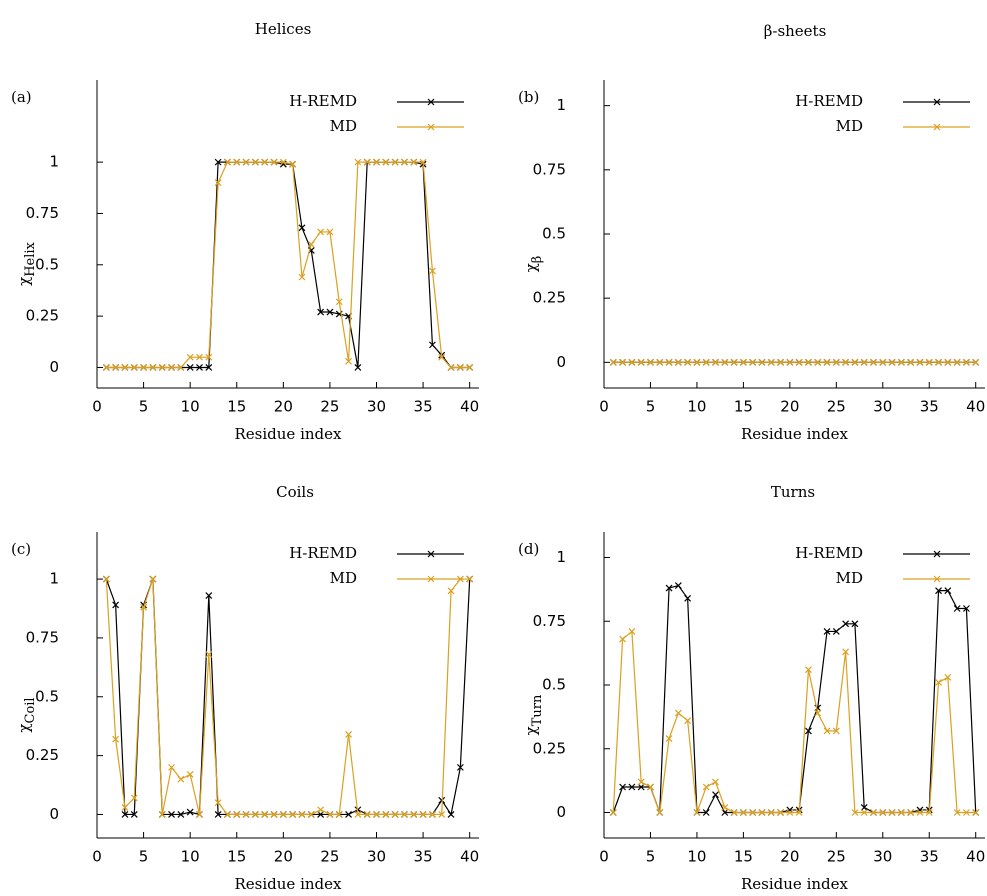 This screenshot has width=987, height=896. I want to click on x-tick-label: 5, so click(651, 407).